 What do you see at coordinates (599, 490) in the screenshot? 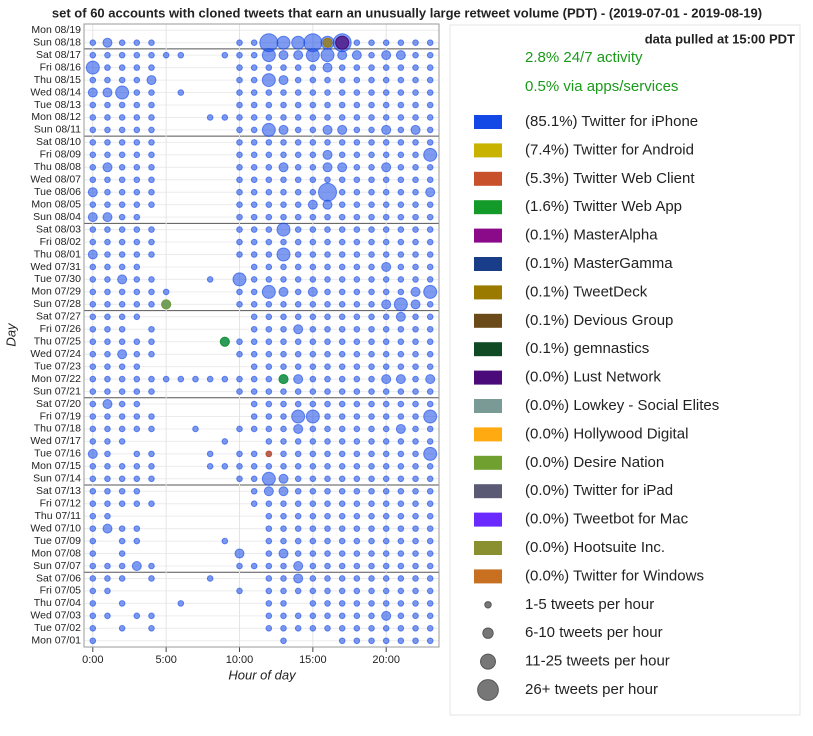
I see `legend-label: (0.0%) Twitter for iPad` at bounding box center [599, 490].